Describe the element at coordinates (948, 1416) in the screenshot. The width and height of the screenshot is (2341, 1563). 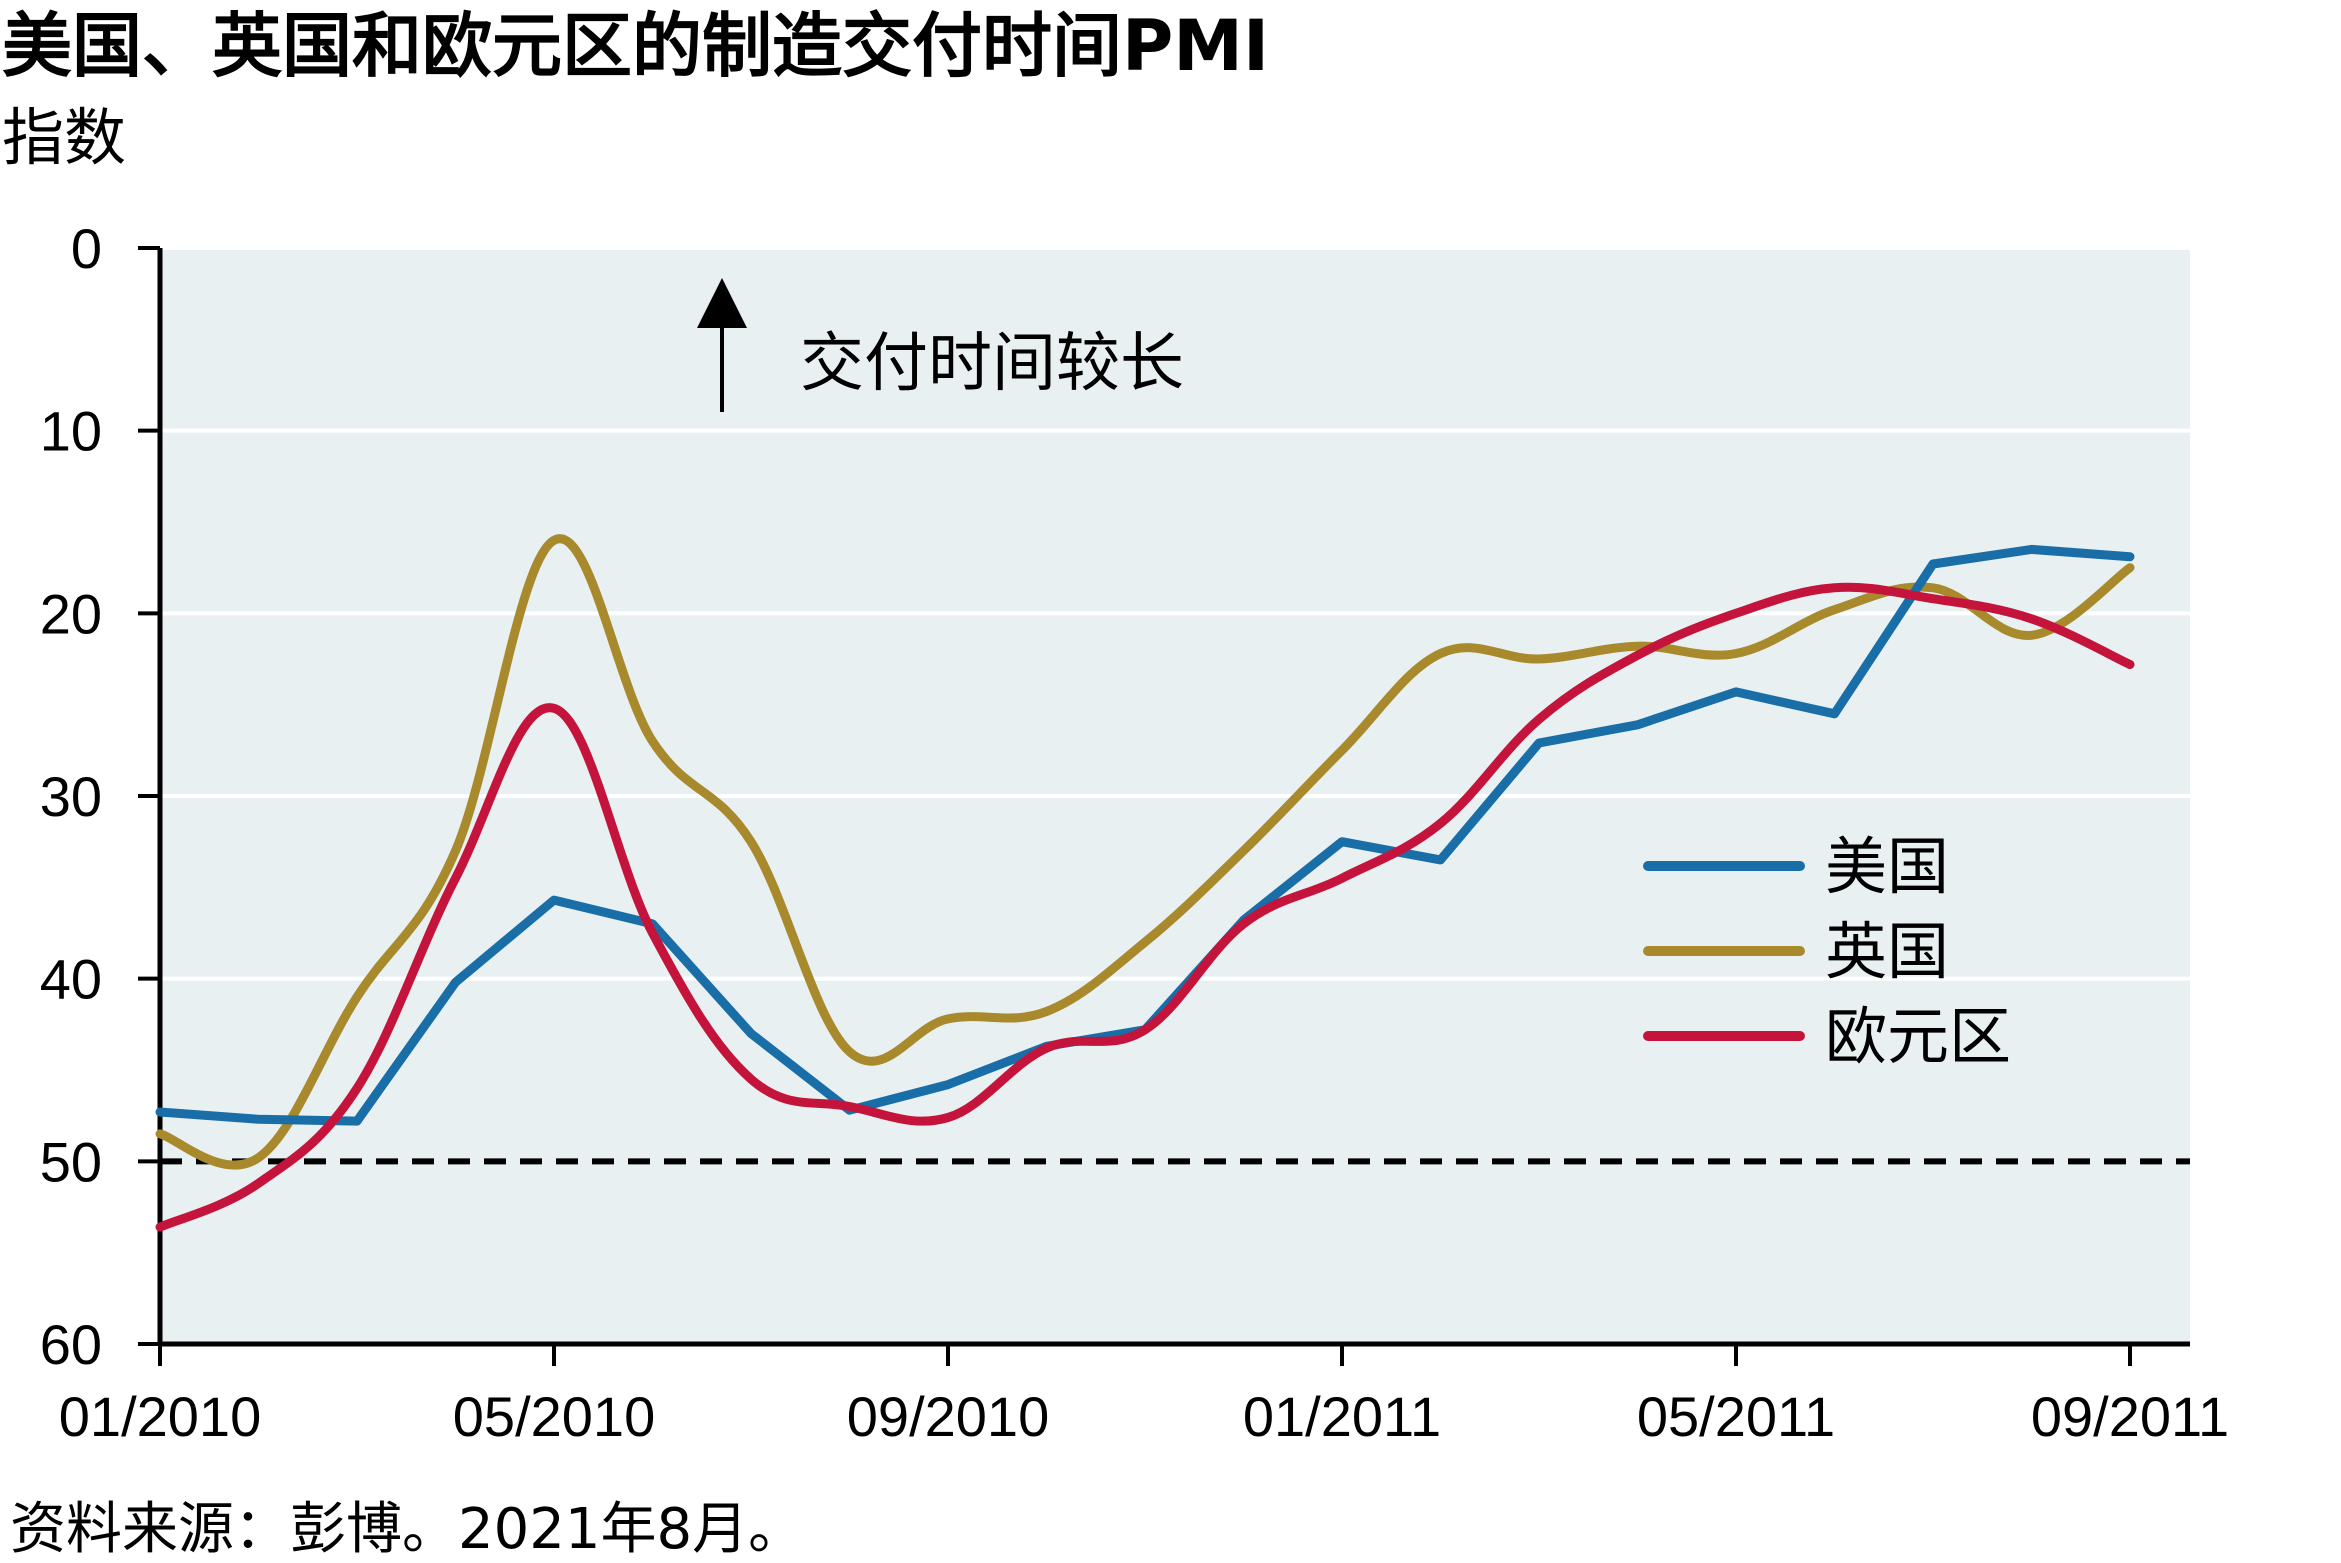
I see `x-tick-label: 09/2010` at that location.